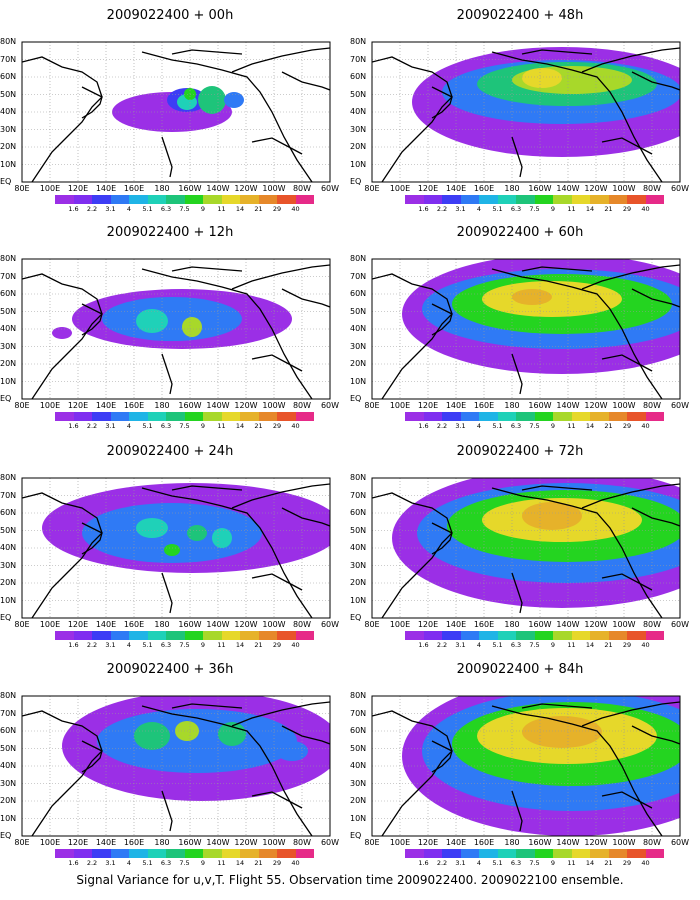 This screenshot has width=700, height=900. I want to click on panel-title: 2009022400 + 00h, so click(170, 15).